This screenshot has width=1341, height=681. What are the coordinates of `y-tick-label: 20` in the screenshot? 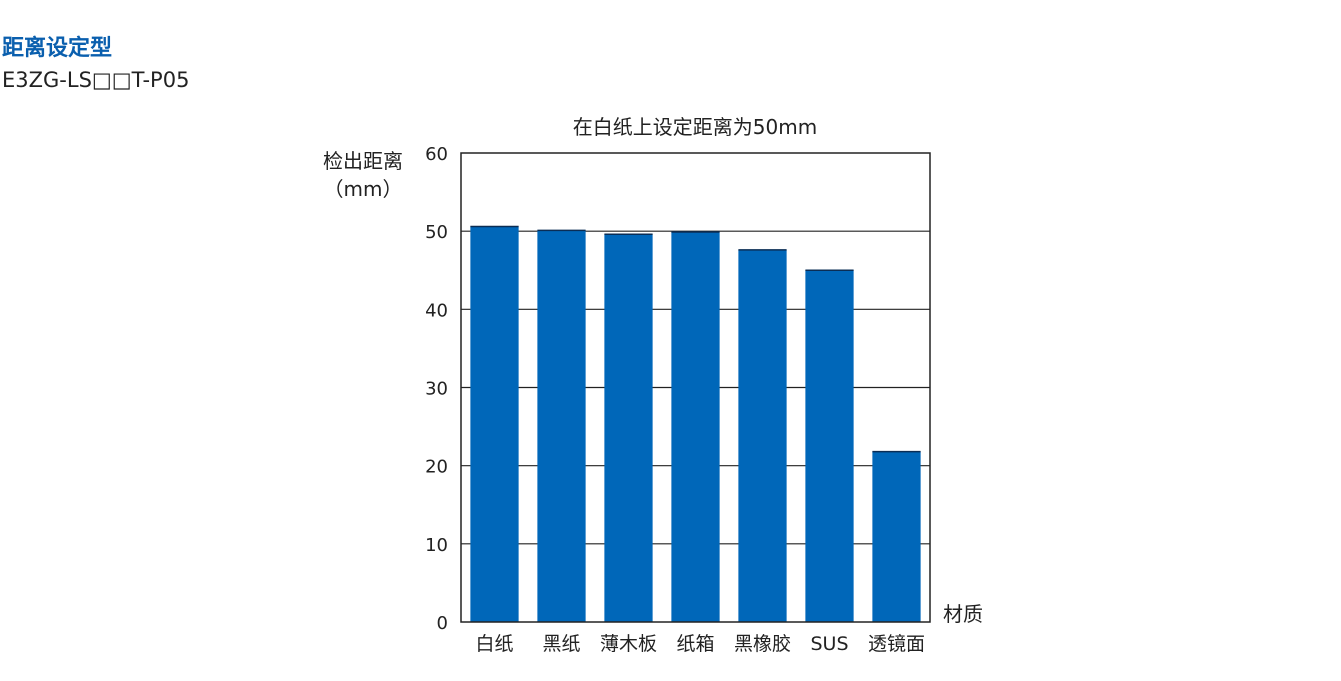 It's located at (436, 467).